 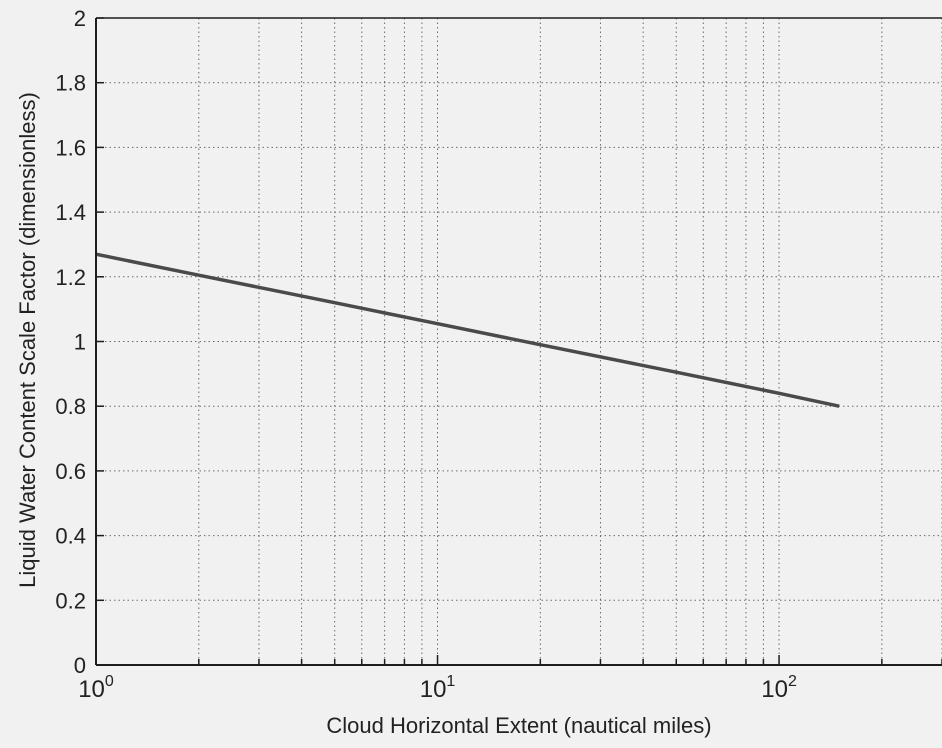 What do you see at coordinates (80, 342) in the screenshot?
I see `y-tick-label: 1` at bounding box center [80, 342].